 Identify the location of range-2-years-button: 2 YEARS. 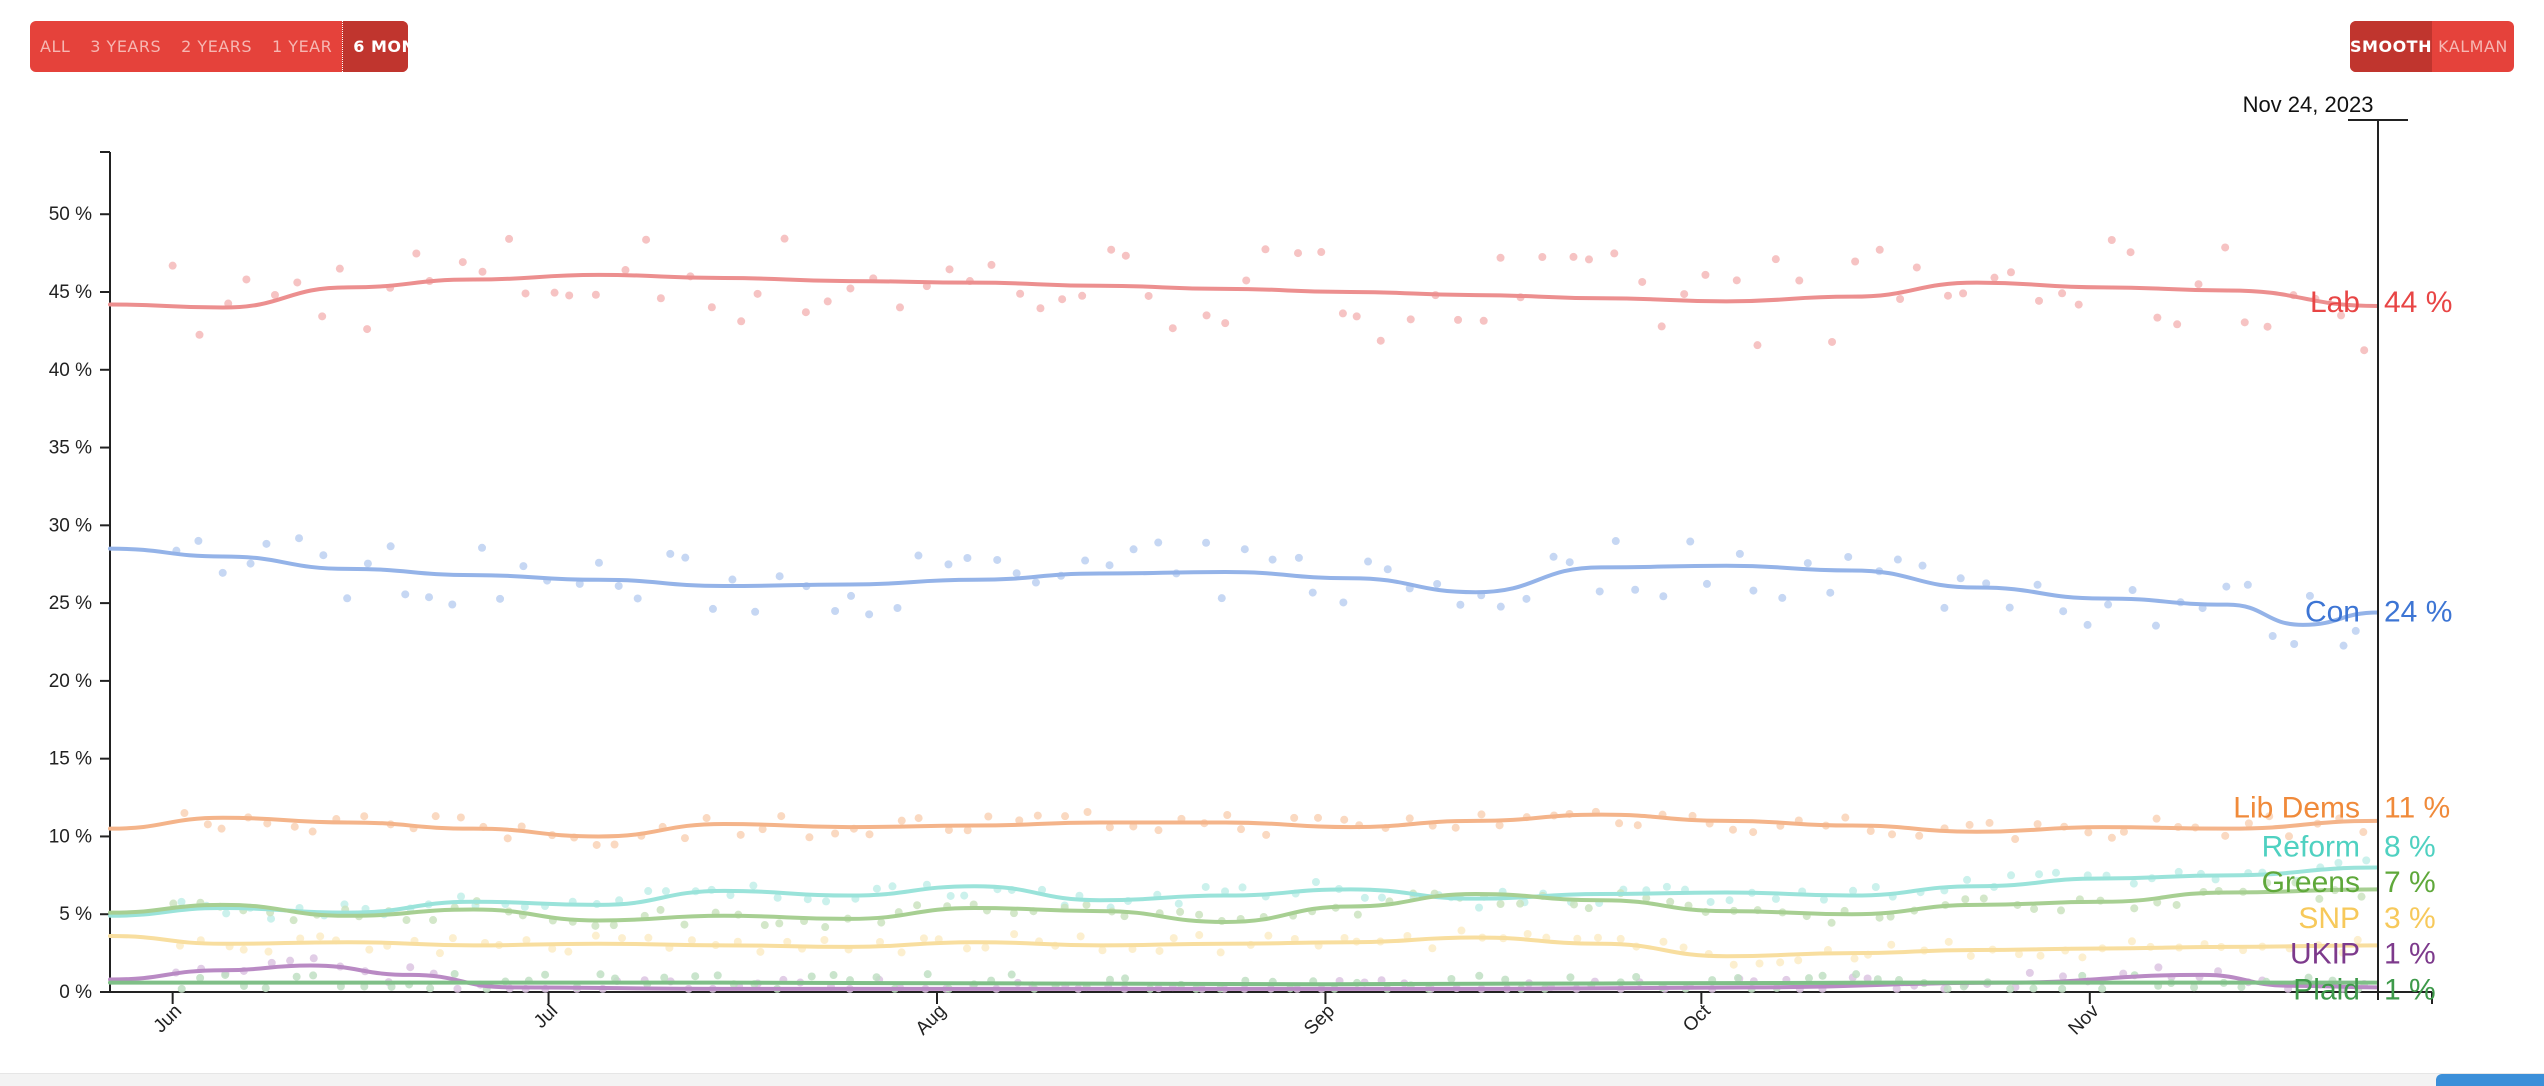
(217, 46).